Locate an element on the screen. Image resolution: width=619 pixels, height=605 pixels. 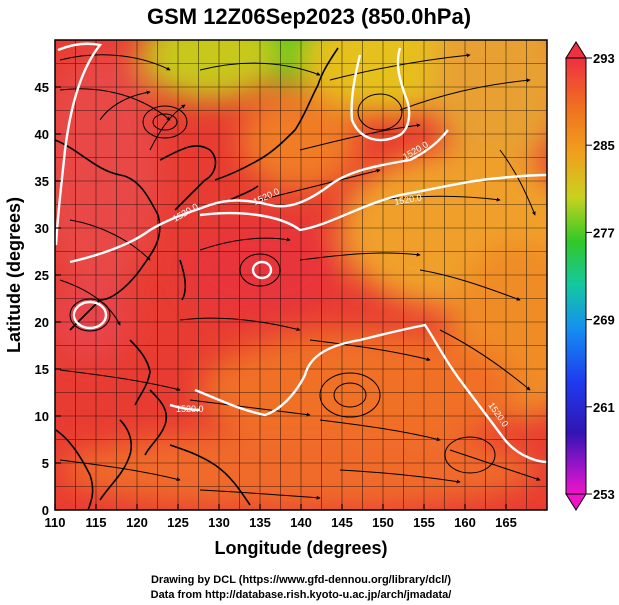
colorbar-label: 293 is located at coordinates (604, 58).